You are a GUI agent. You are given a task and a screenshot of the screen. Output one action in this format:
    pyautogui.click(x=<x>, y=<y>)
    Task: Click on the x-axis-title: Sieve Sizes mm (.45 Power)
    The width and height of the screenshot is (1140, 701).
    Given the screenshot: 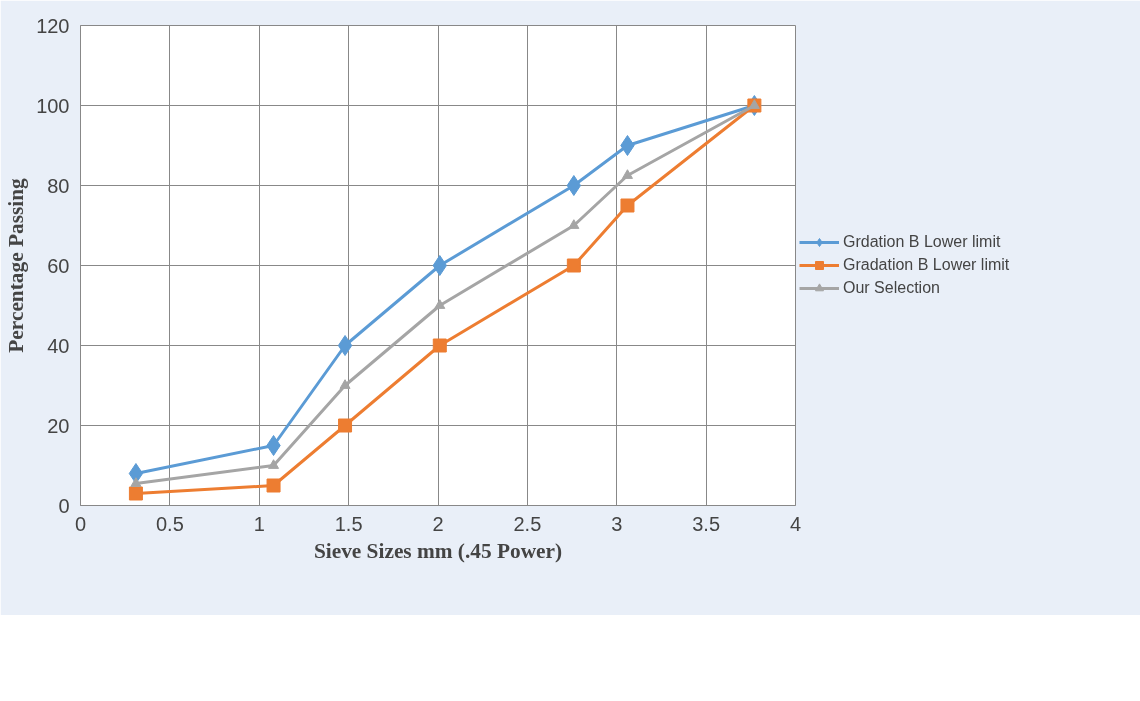 What is the action you would take?
    pyautogui.click(x=438, y=550)
    